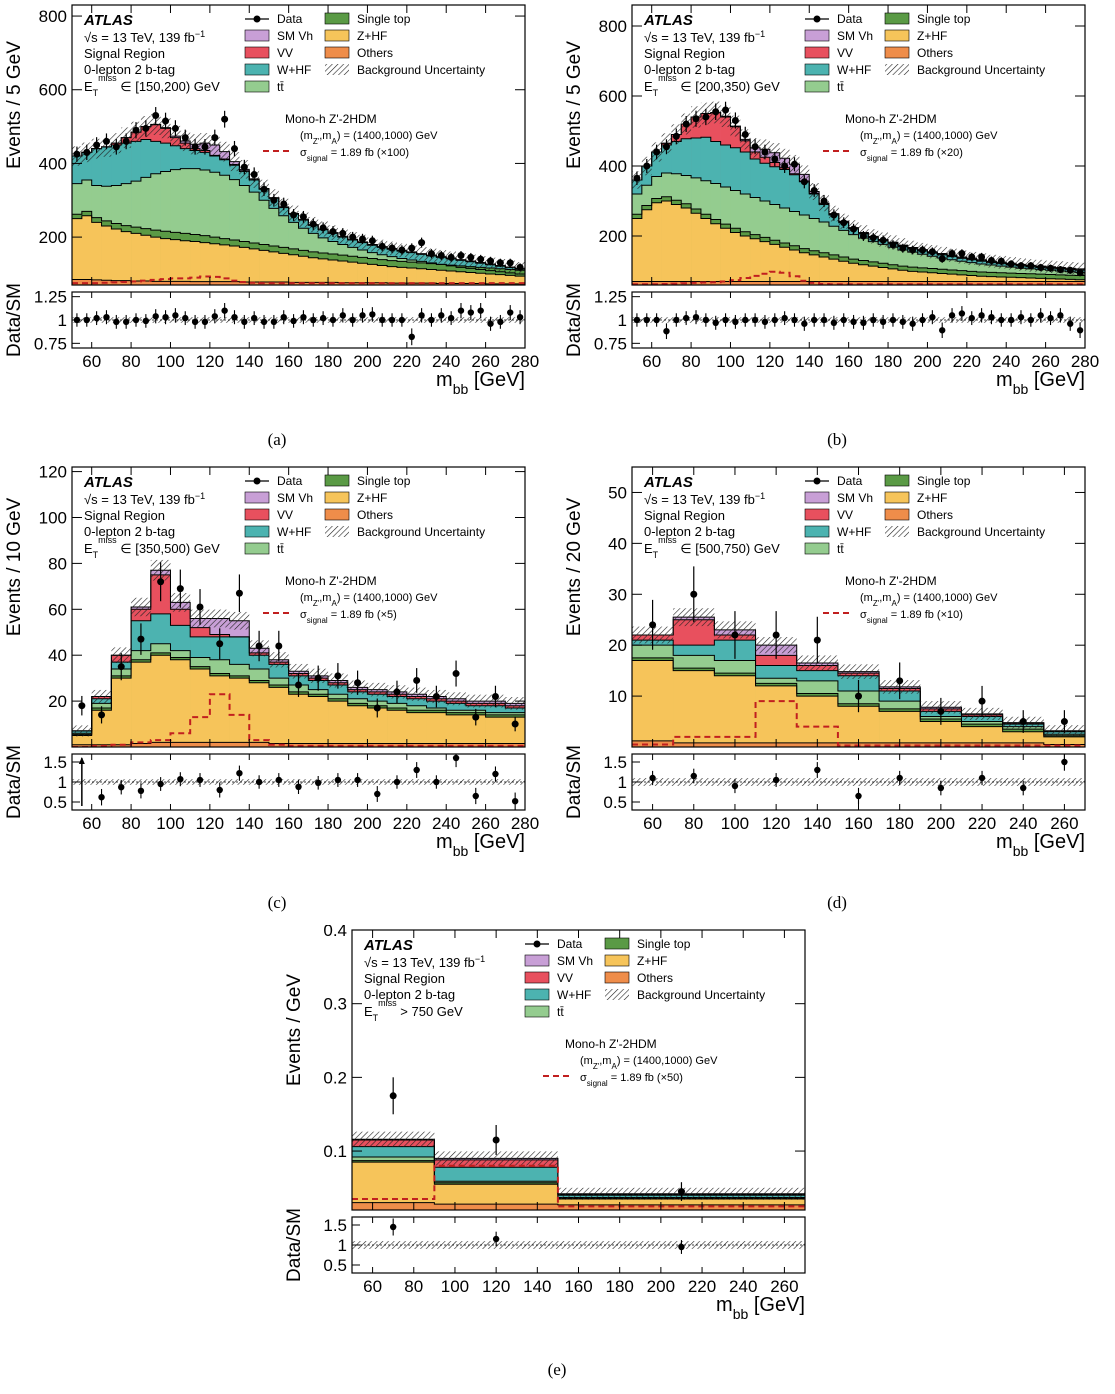 This screenshot has height=1394, width=1115. What do you see at coordinates (854, 70) in the screenshot?
I see `legend-label: W+HF` at bounding box center [854, 70].